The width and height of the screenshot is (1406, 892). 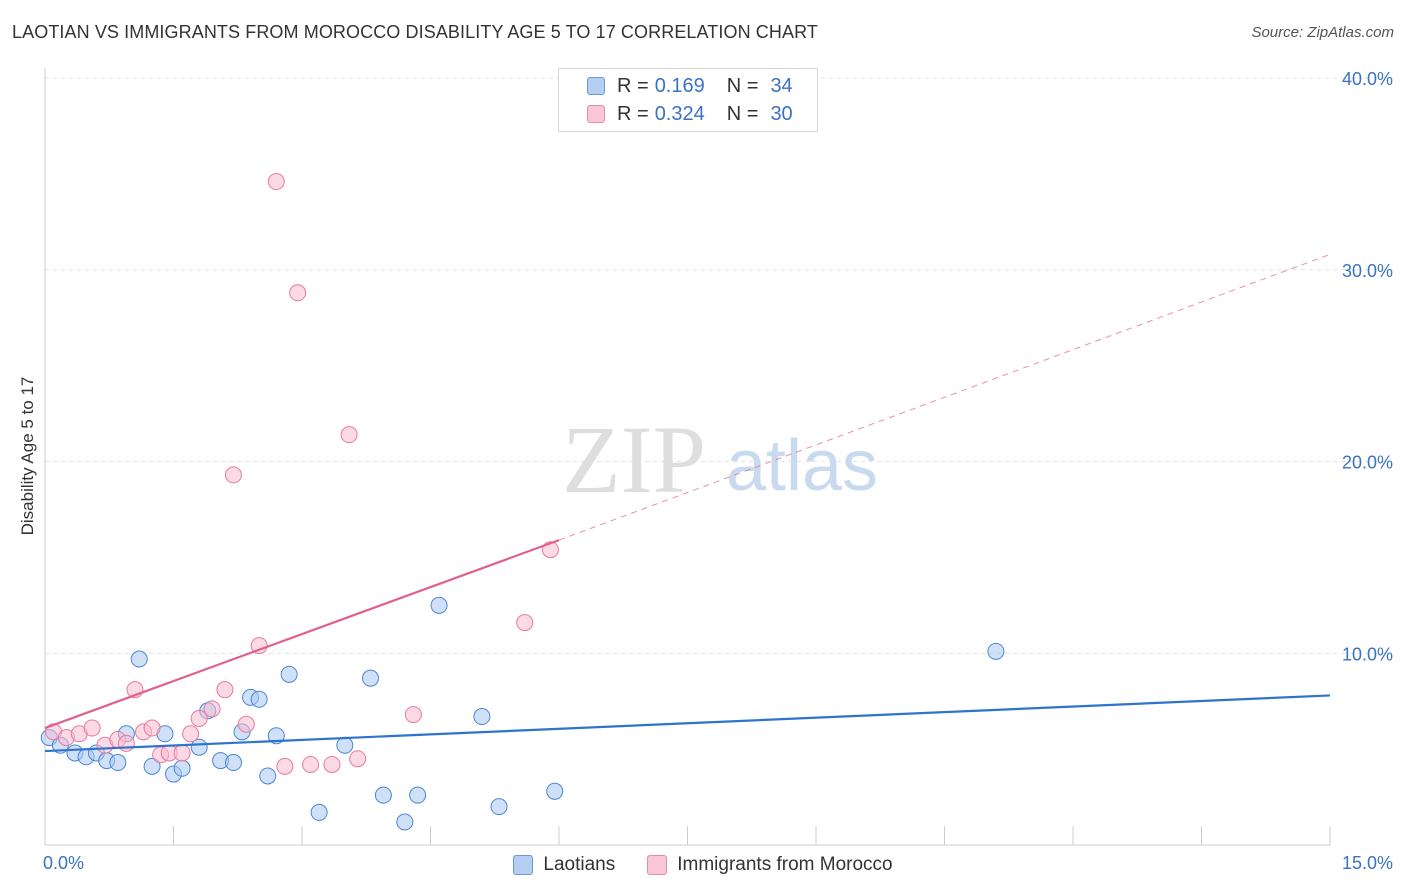 What do you see at coordinates (657, 865) in the screenshot?
I see `morocco-legend-swatch` at bounding box center [657, 865].